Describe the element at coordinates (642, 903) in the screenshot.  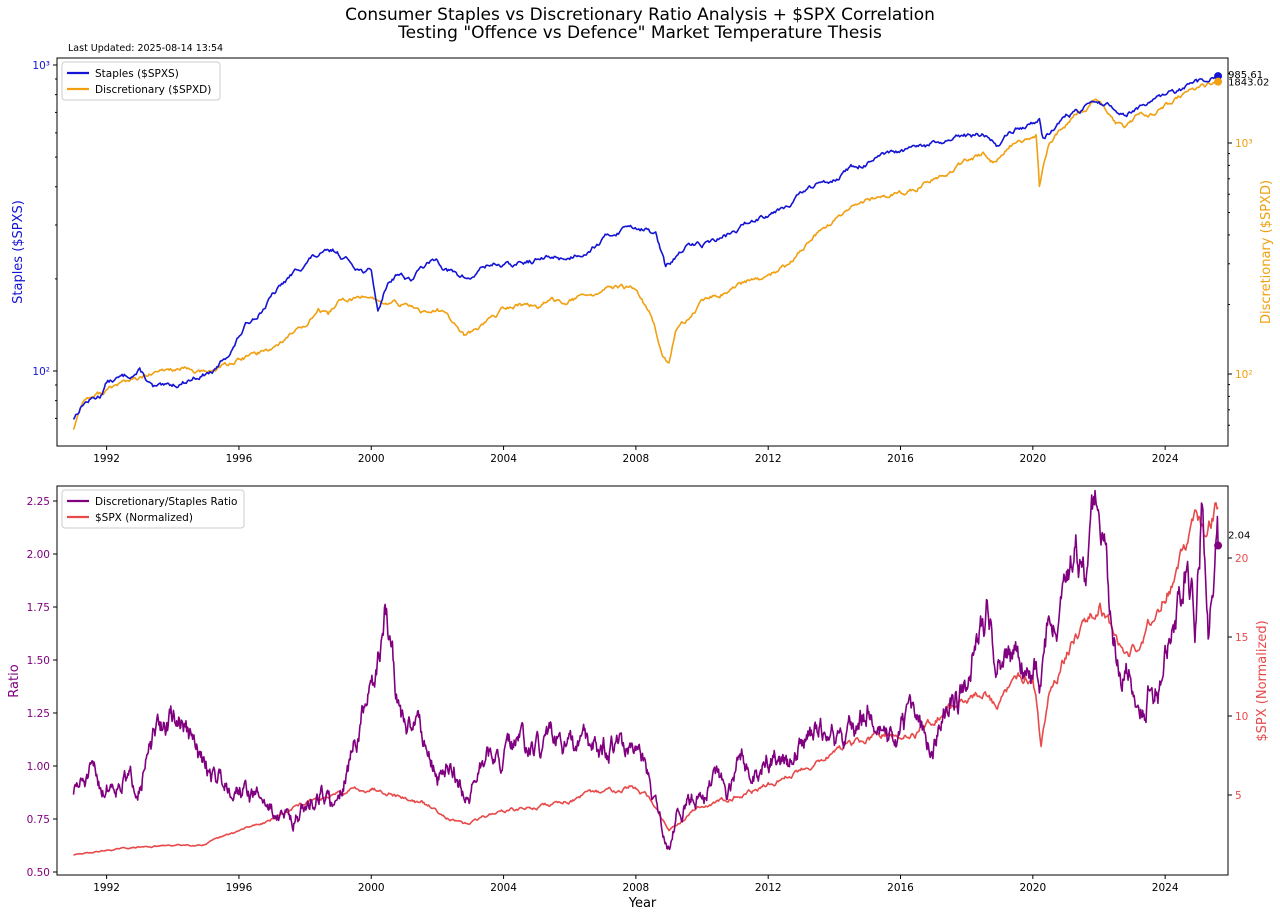
I see `x-axis-label: Year` at that location.